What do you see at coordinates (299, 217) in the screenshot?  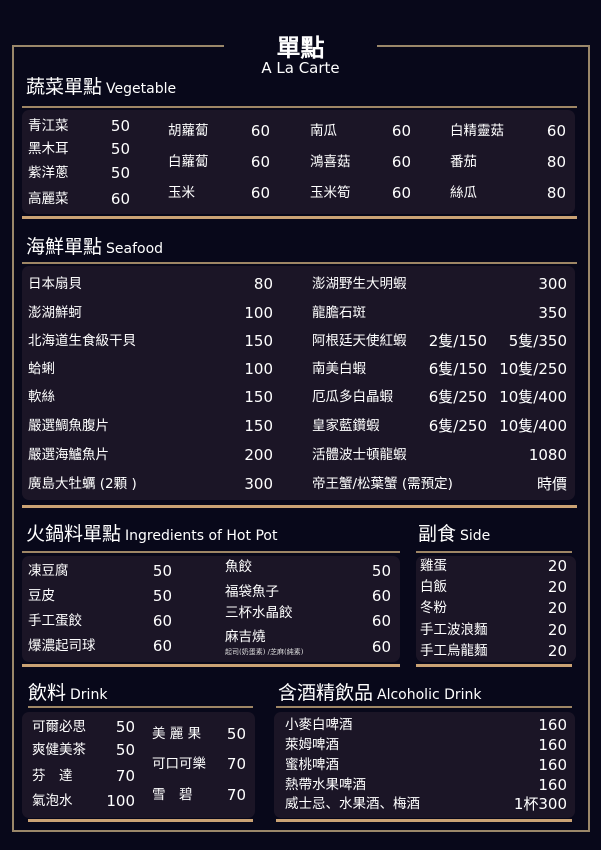 I see `vegetable-divider` at bounding box center [299, 217].